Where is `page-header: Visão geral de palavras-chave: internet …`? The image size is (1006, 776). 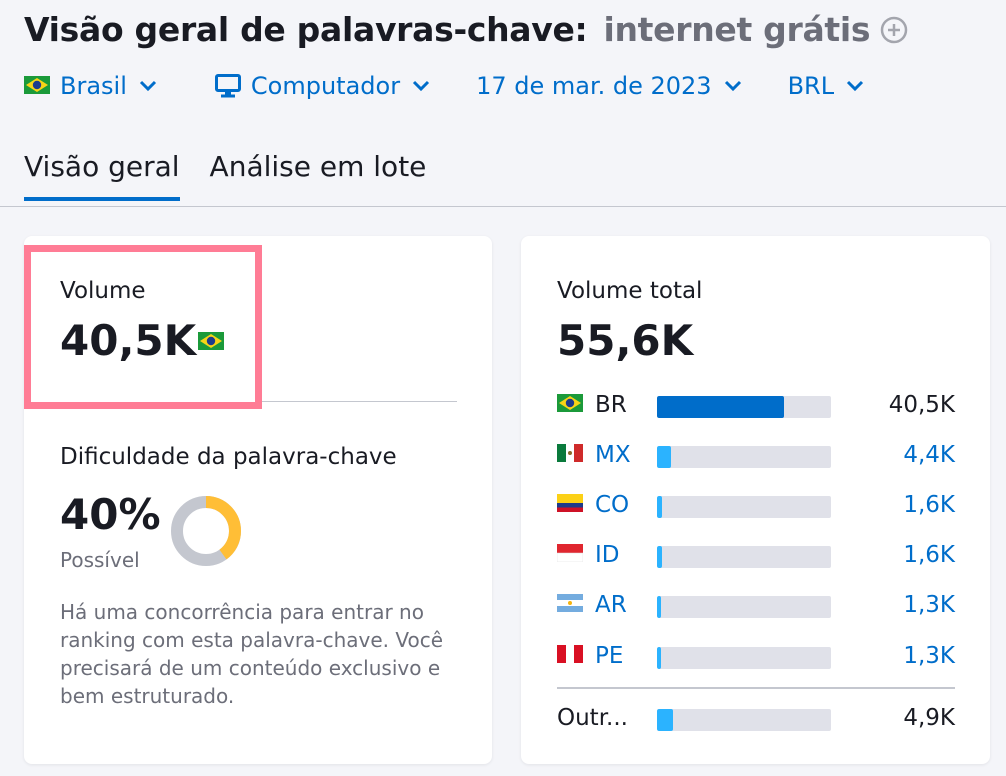
page-header: Visão geral de palavras-chave: internet … is located at coordinates (466, 29).